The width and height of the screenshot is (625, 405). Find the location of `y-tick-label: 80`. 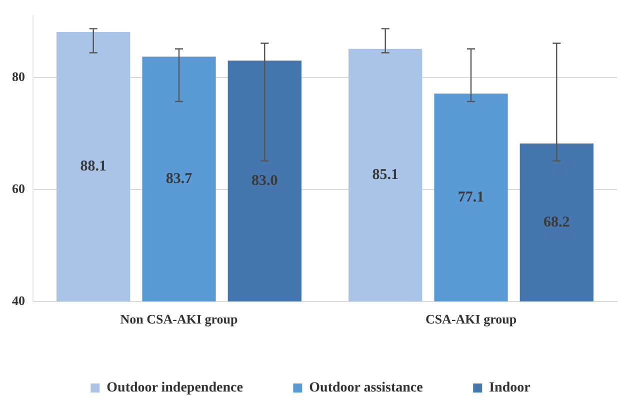

y-tick-label: 80 is located at coordinates (18, 76).